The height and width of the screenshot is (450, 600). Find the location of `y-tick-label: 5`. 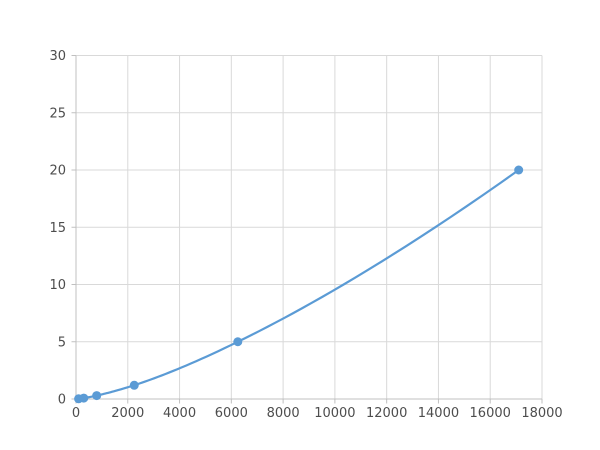

y-tick-label: 5 is located at coordinates (62, 342).